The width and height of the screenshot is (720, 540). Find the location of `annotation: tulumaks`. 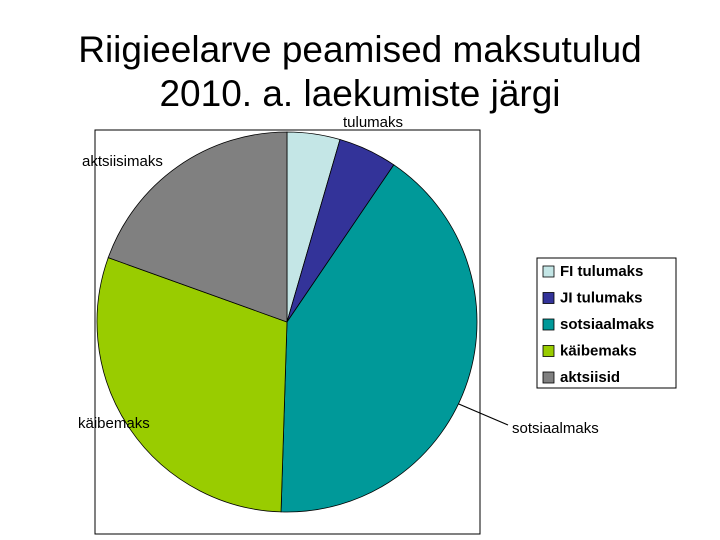

annotation: tulumaks is located at coordinates (373, 122).